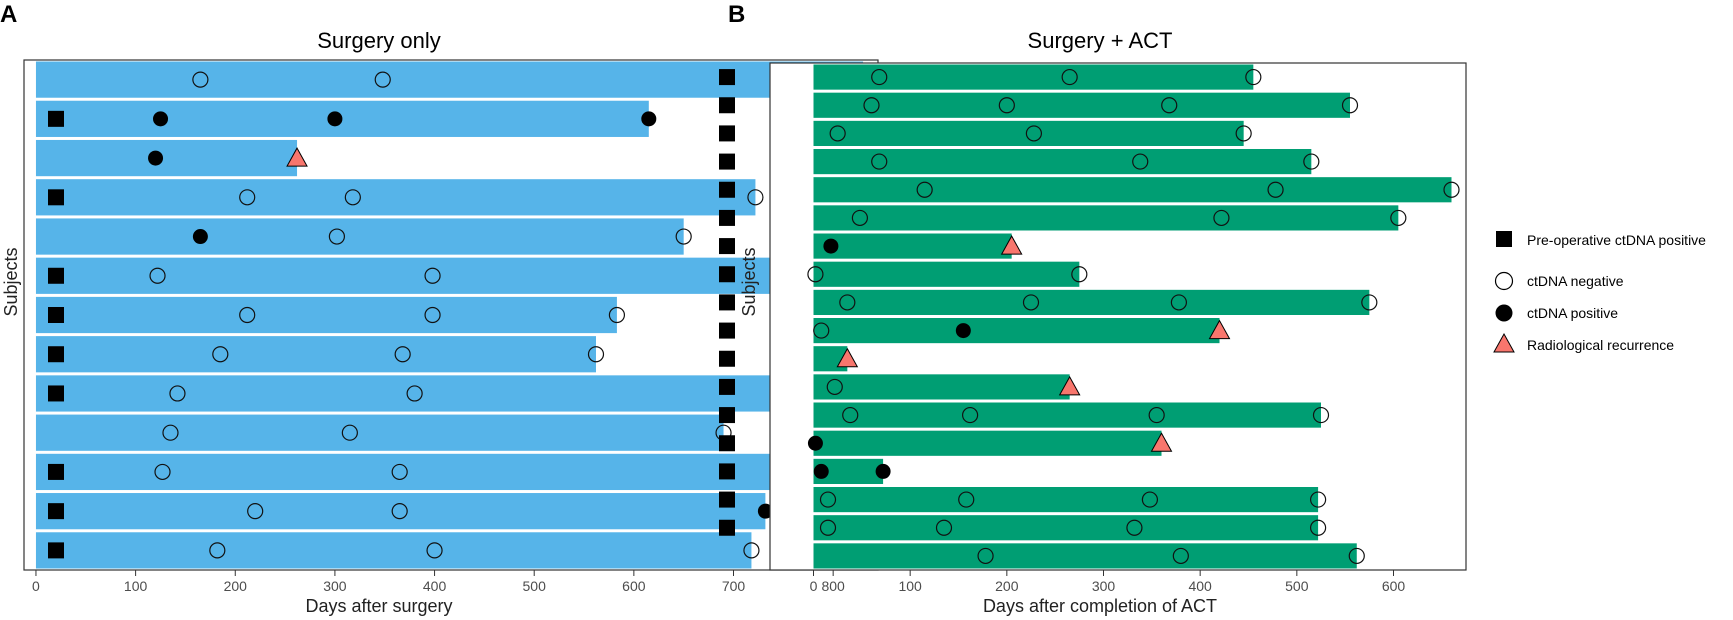 The height and width of the screenshot is (620, 1733). Describe the element at coordinates (438, 582) in the screenshot. I see `panel-a-x-ticks: 0 100 200 300 400 500 600 700 800` at that location.